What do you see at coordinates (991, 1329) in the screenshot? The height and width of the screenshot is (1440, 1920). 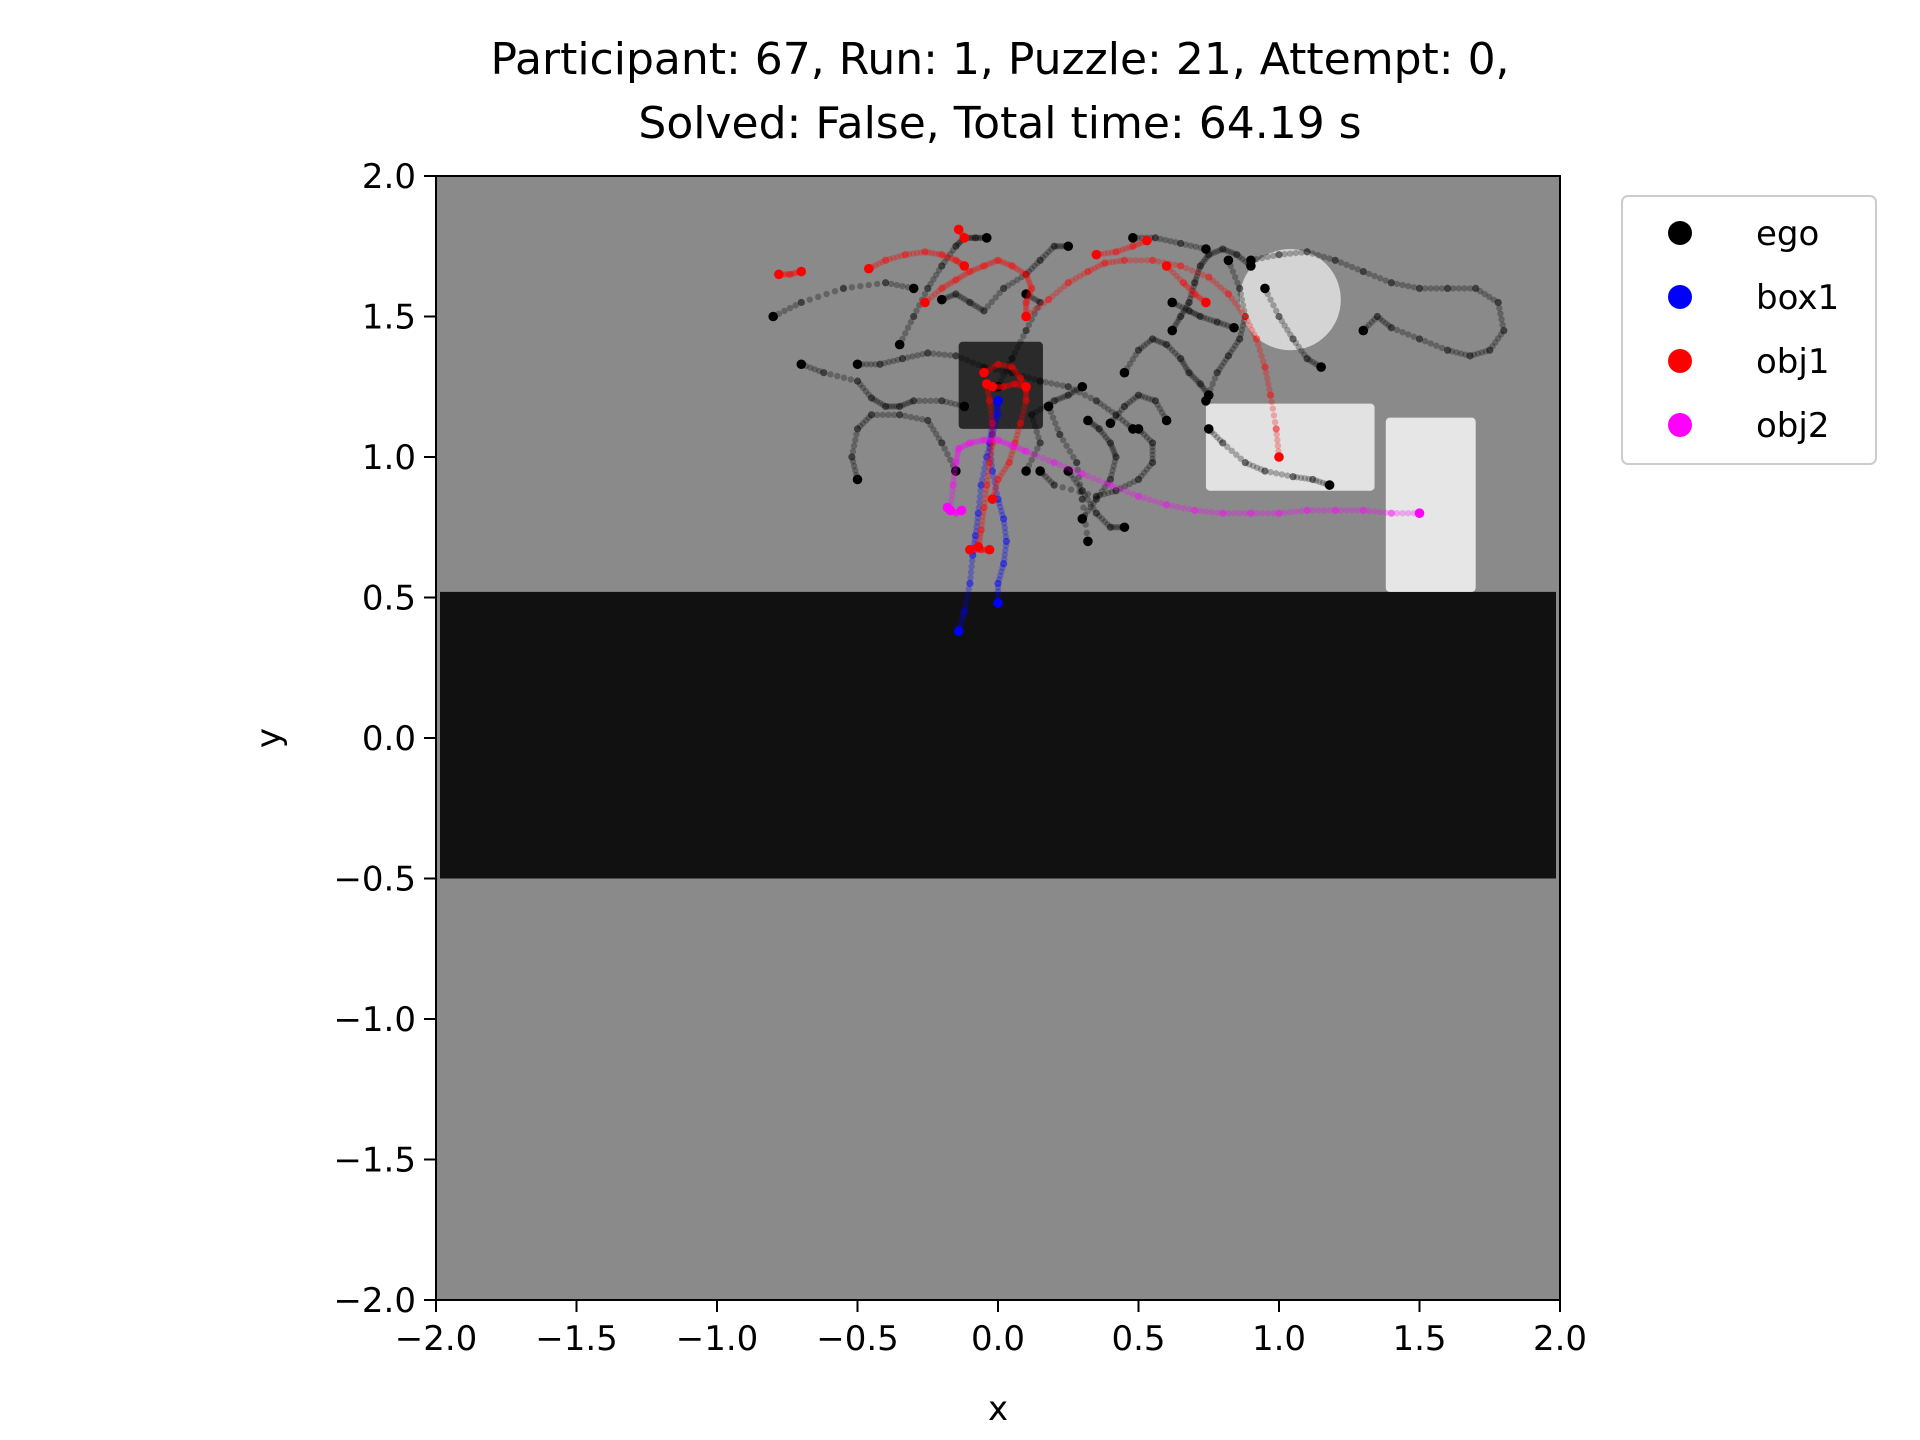 I see `x-axis-ticks: −2.0 −1.5 −1.0 −0.5 0.0 0.5 1.0 1.5 2.0` at bounding box center [991, 1329].